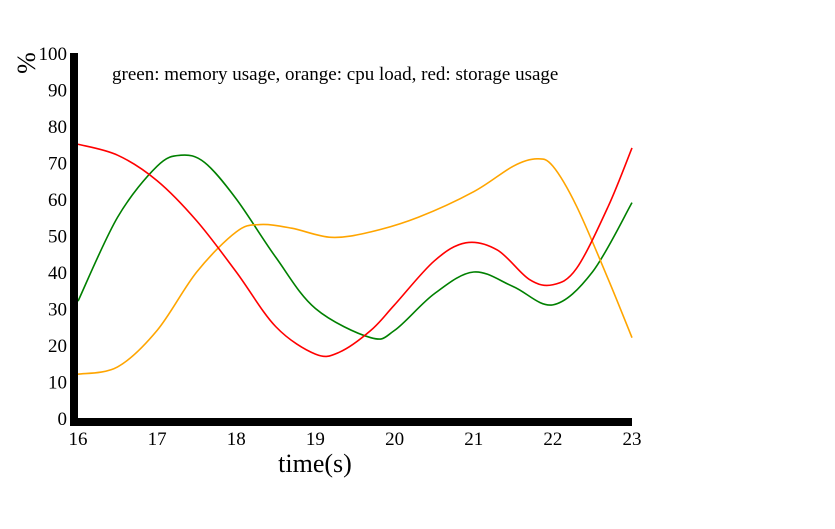  What do you see at coordinates (632, 439) in the screenshot?
I see `x-tick-label: 23` at bounding box center [632, 439].